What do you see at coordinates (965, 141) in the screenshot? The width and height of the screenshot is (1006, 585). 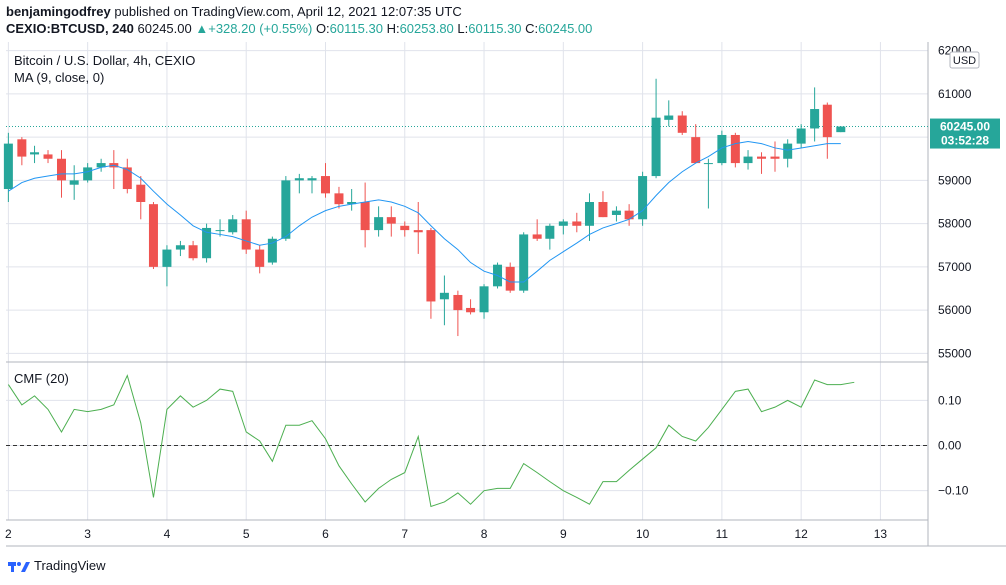 I see `bar-countdown-label: 03:52:28` at bounding box center [965, 141].